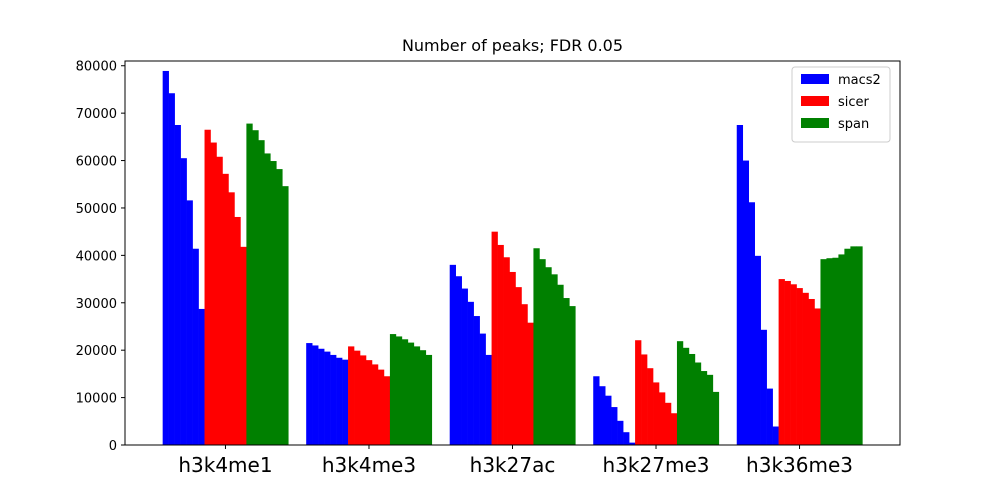 This screenshot has height=500, width=1000. I want to click on y-tick-label: 50000, so click(96, 209).